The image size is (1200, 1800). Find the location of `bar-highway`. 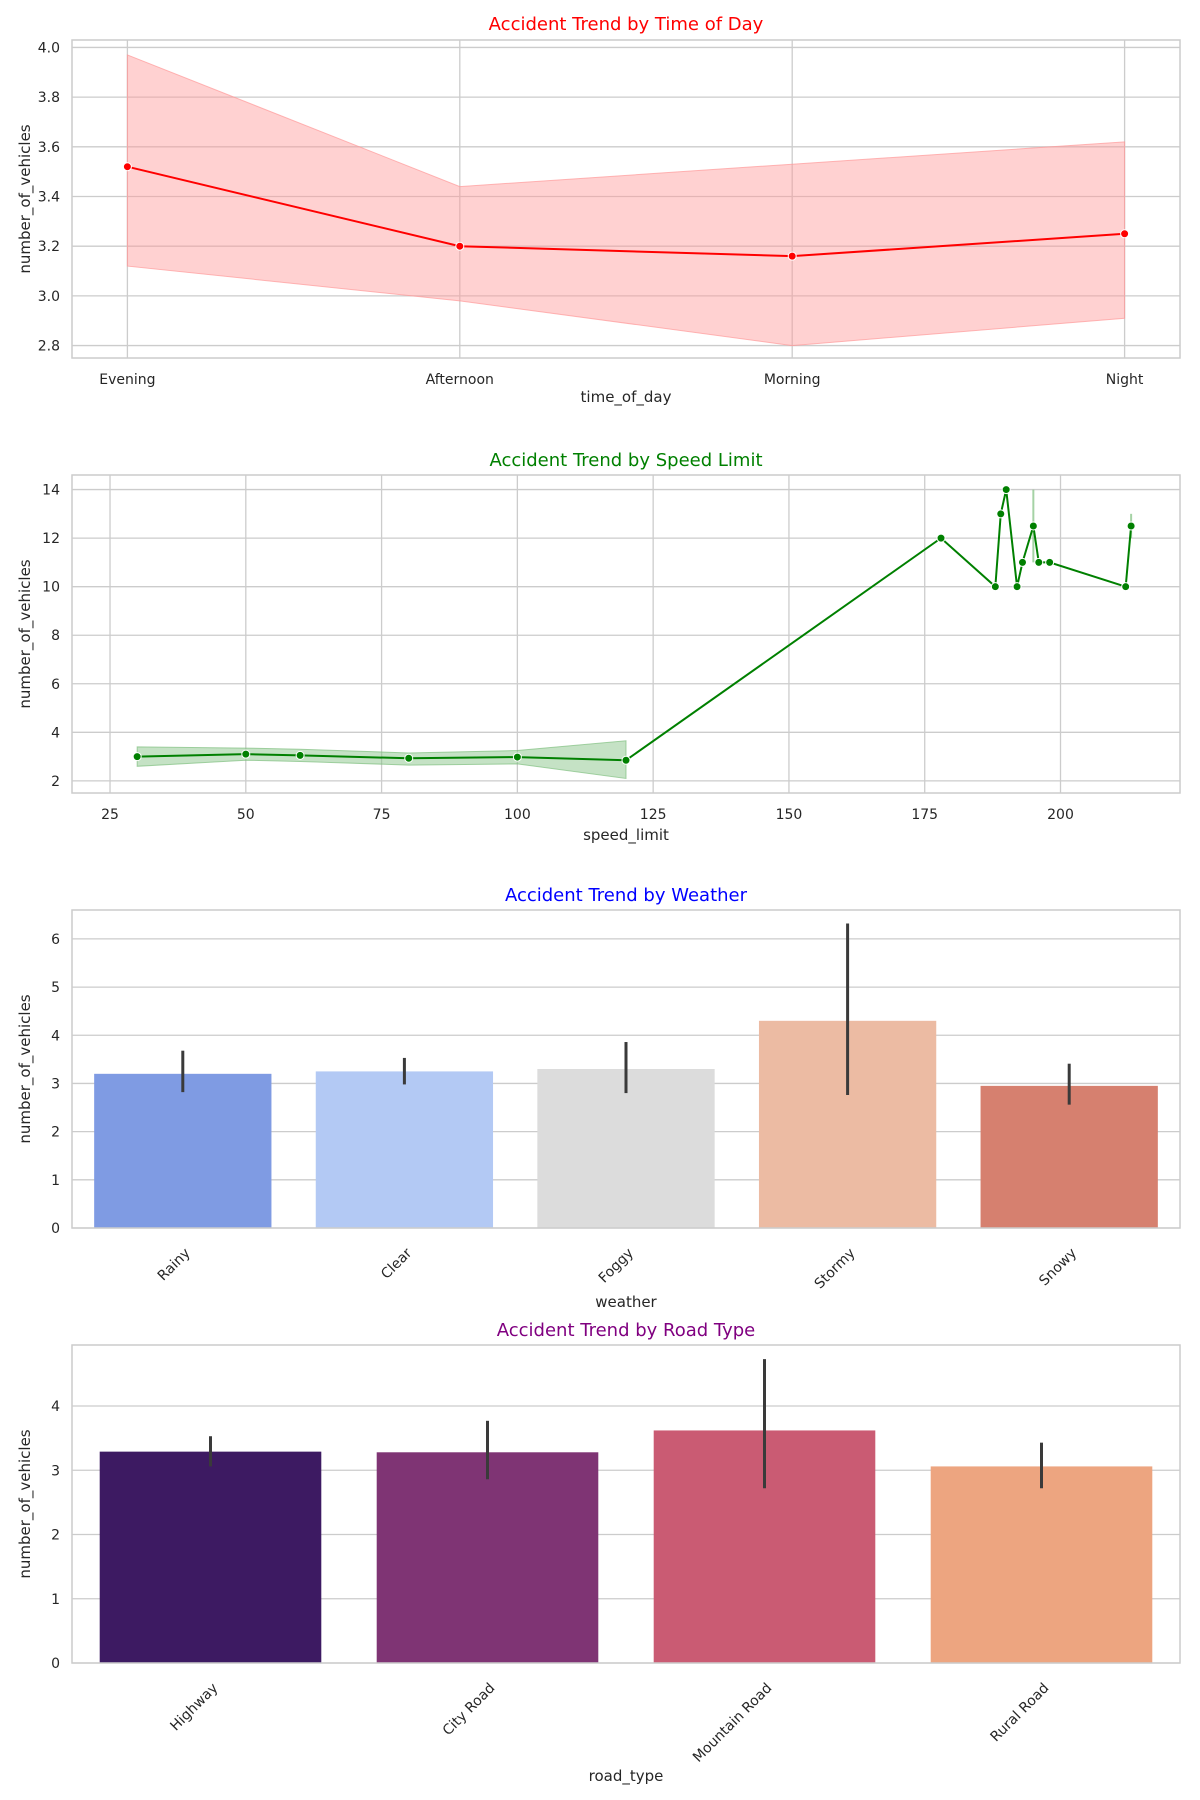

bar-highway is located at coordinates (210, 1557).